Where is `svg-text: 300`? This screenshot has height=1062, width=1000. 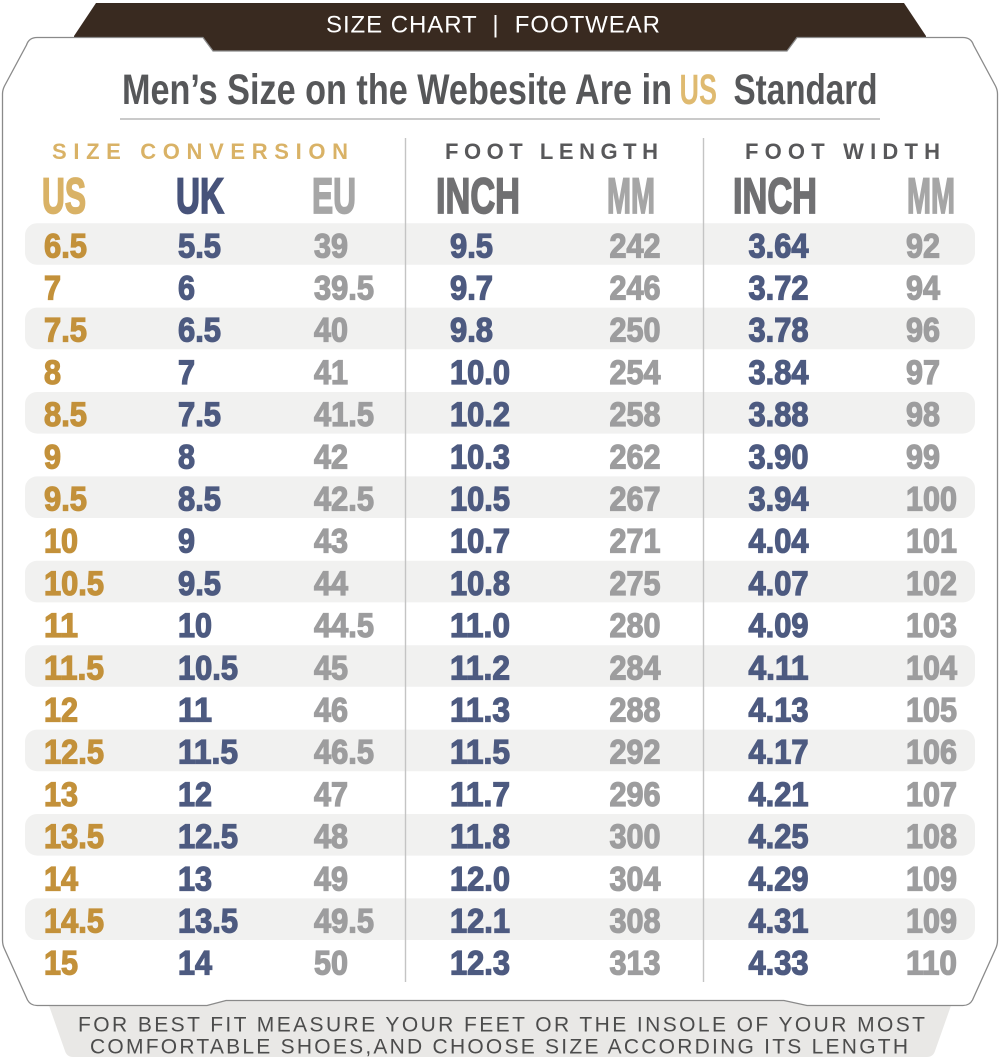
svg-text: 300 is located at coordinates (635, 837).